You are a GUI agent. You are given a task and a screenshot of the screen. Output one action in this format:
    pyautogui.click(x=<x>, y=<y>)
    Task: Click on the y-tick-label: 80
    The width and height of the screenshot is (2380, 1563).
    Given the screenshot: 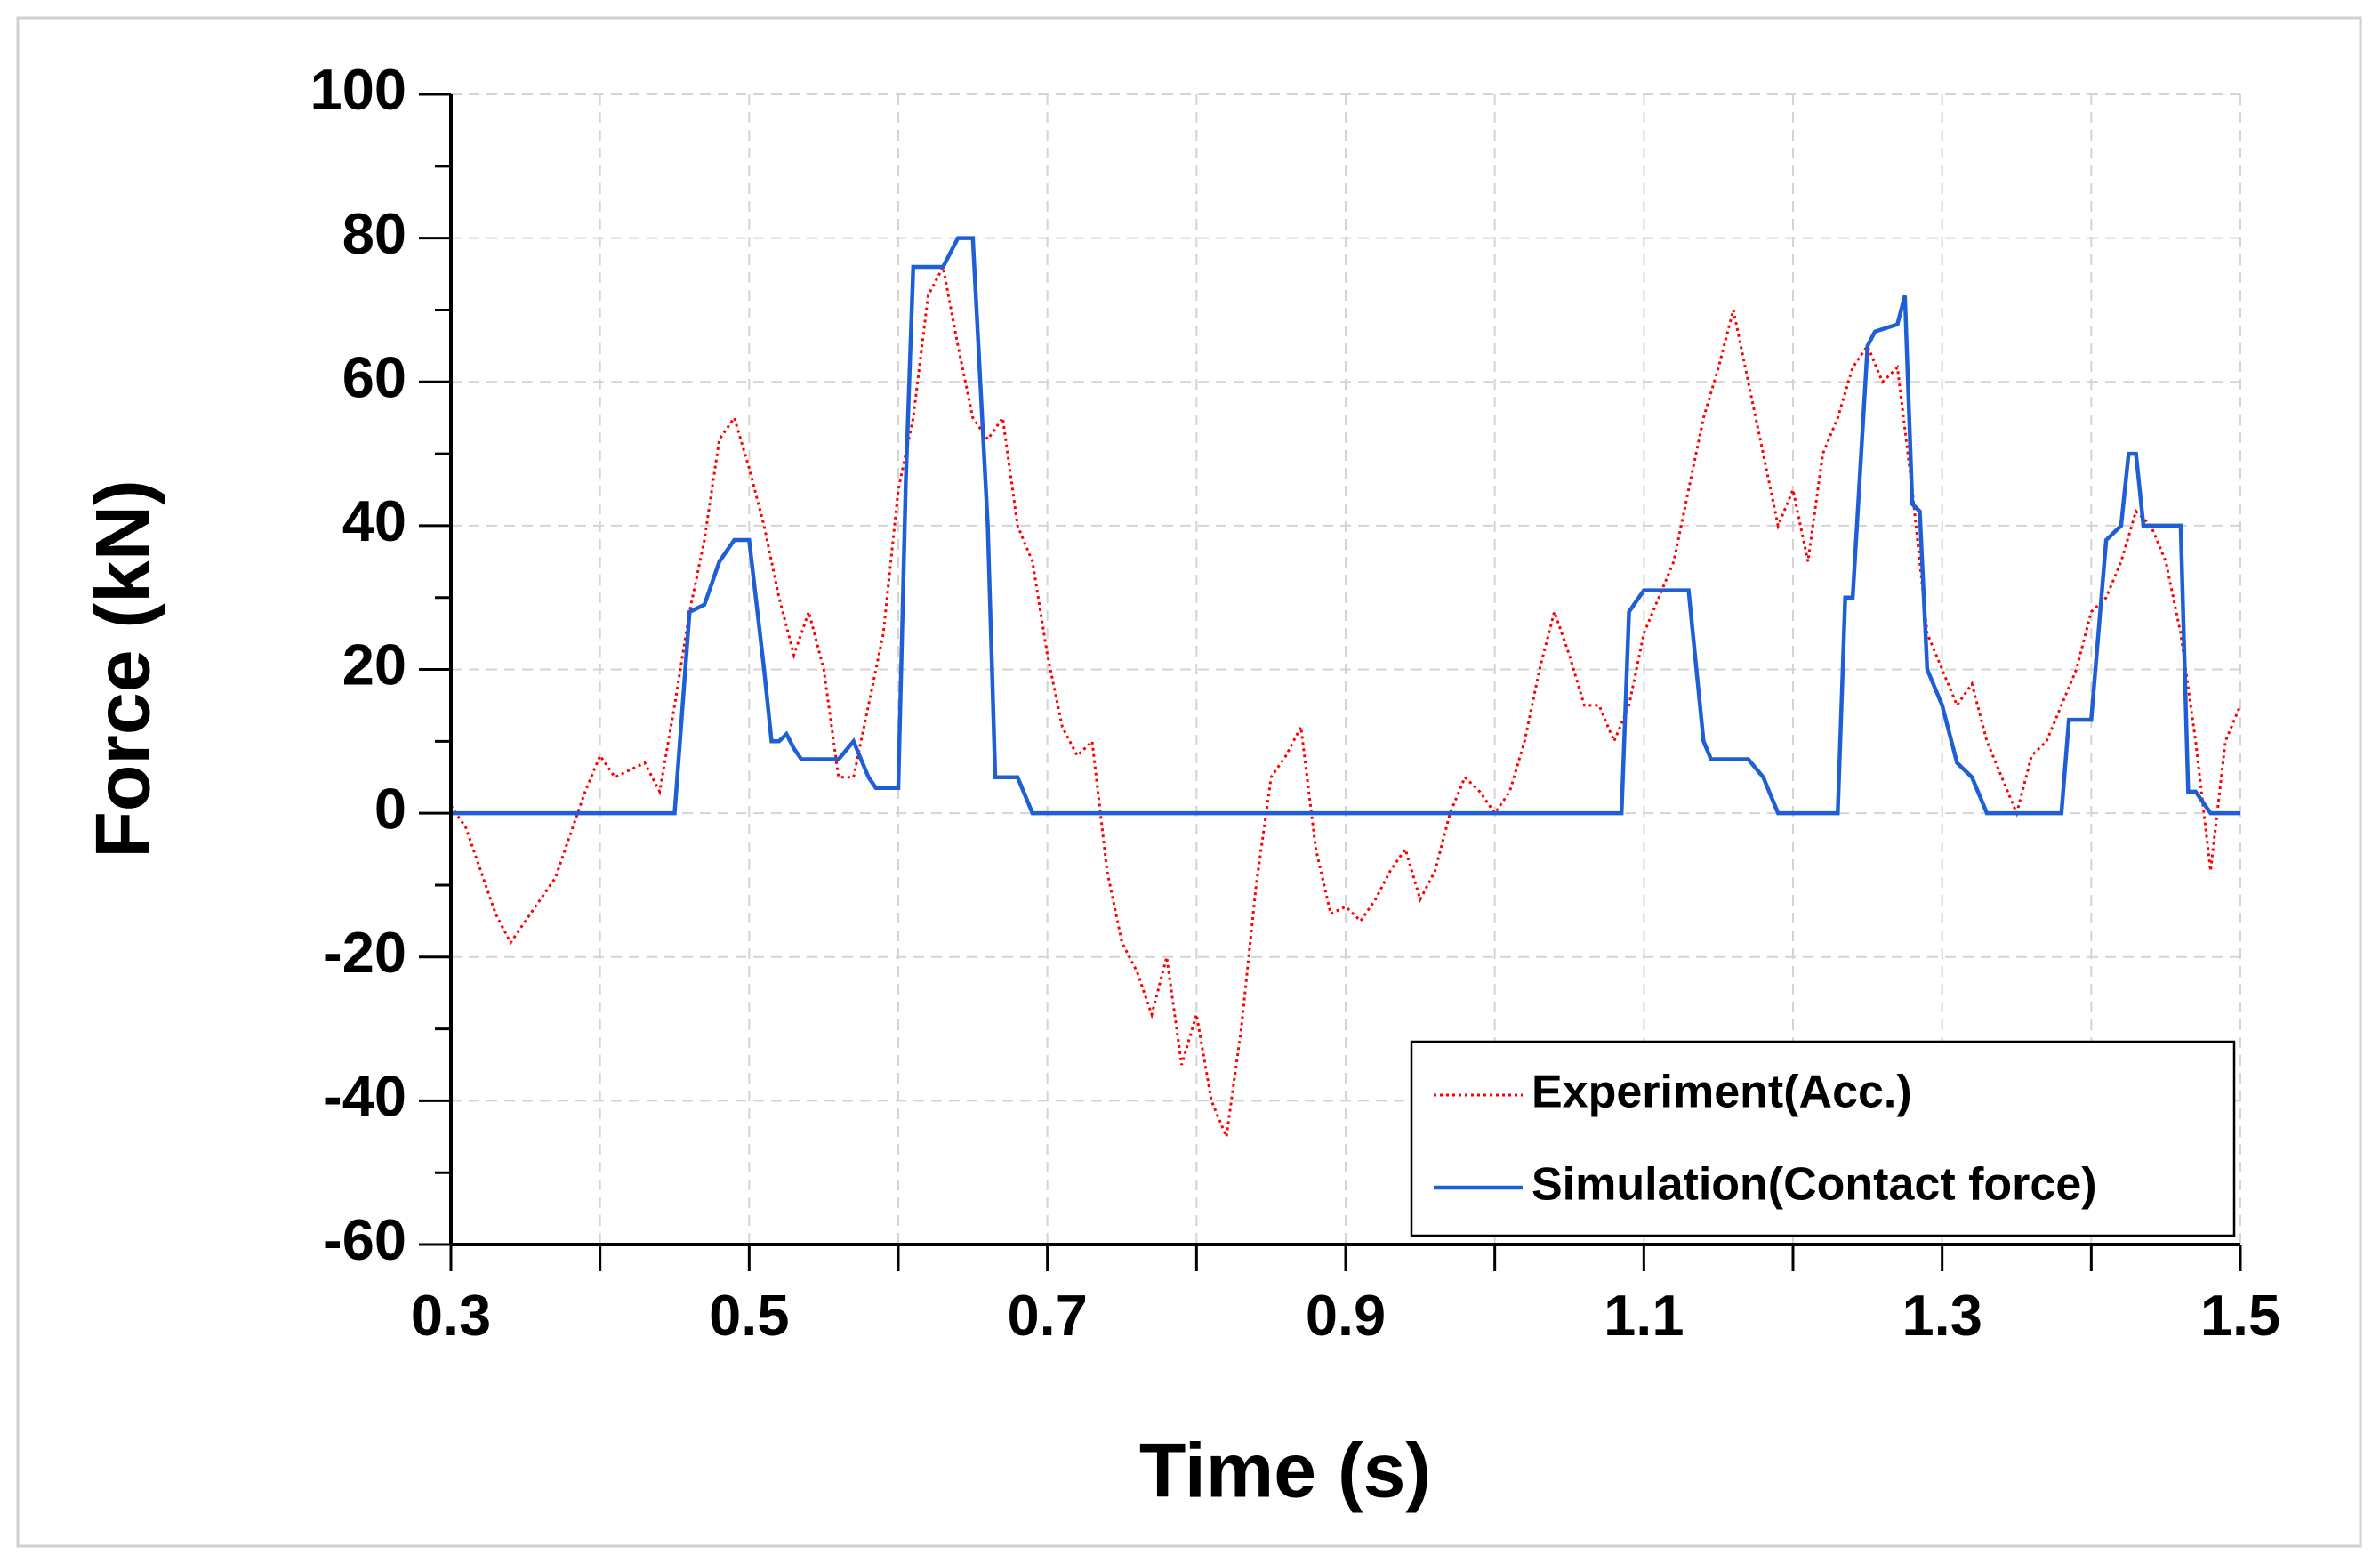 What is the action you would take?
    pyautogui.click(x=374, y=233)
    